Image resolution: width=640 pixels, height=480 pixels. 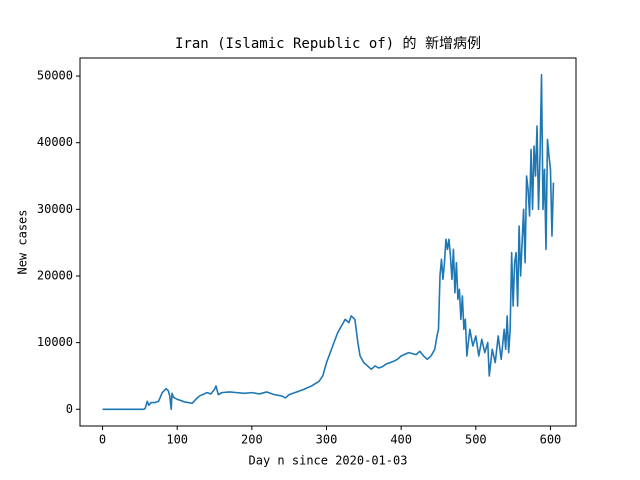 I want to click on x-tick-label: 0, so click(x=102, y=440).